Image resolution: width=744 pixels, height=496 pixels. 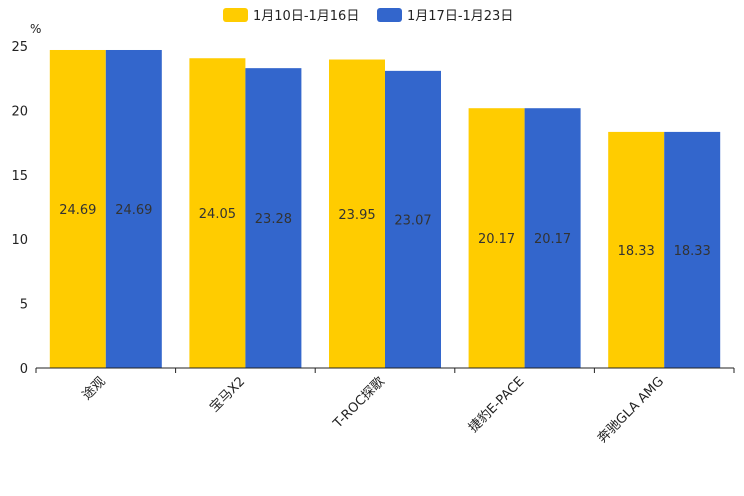 I want to click on x-tick-label: 捷豹E-PACE, so click(x=496, y=404).